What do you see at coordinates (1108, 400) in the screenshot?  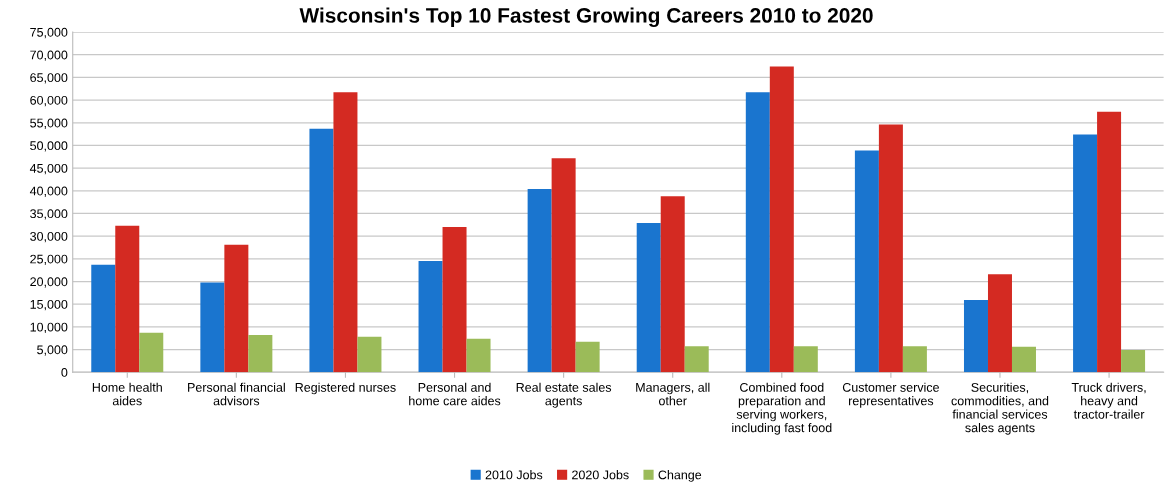 I see `x-tick-label: Truck drivers, heavy and tractor-trailer` at bounding box center [1108, 400].